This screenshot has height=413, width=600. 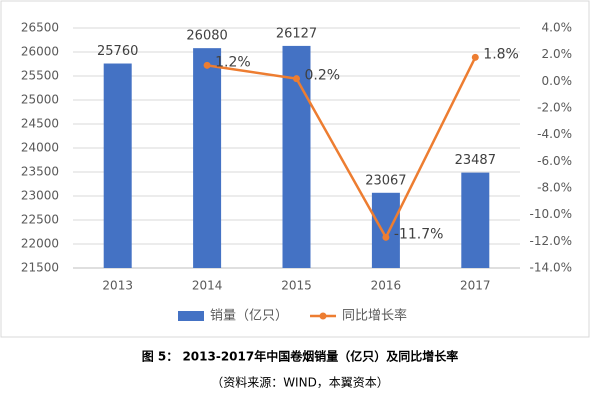 What do you see at coordinates (419, 234) in the screenshot?
I see `line-value-label: -11.7%` at bounding box center [419, 234].